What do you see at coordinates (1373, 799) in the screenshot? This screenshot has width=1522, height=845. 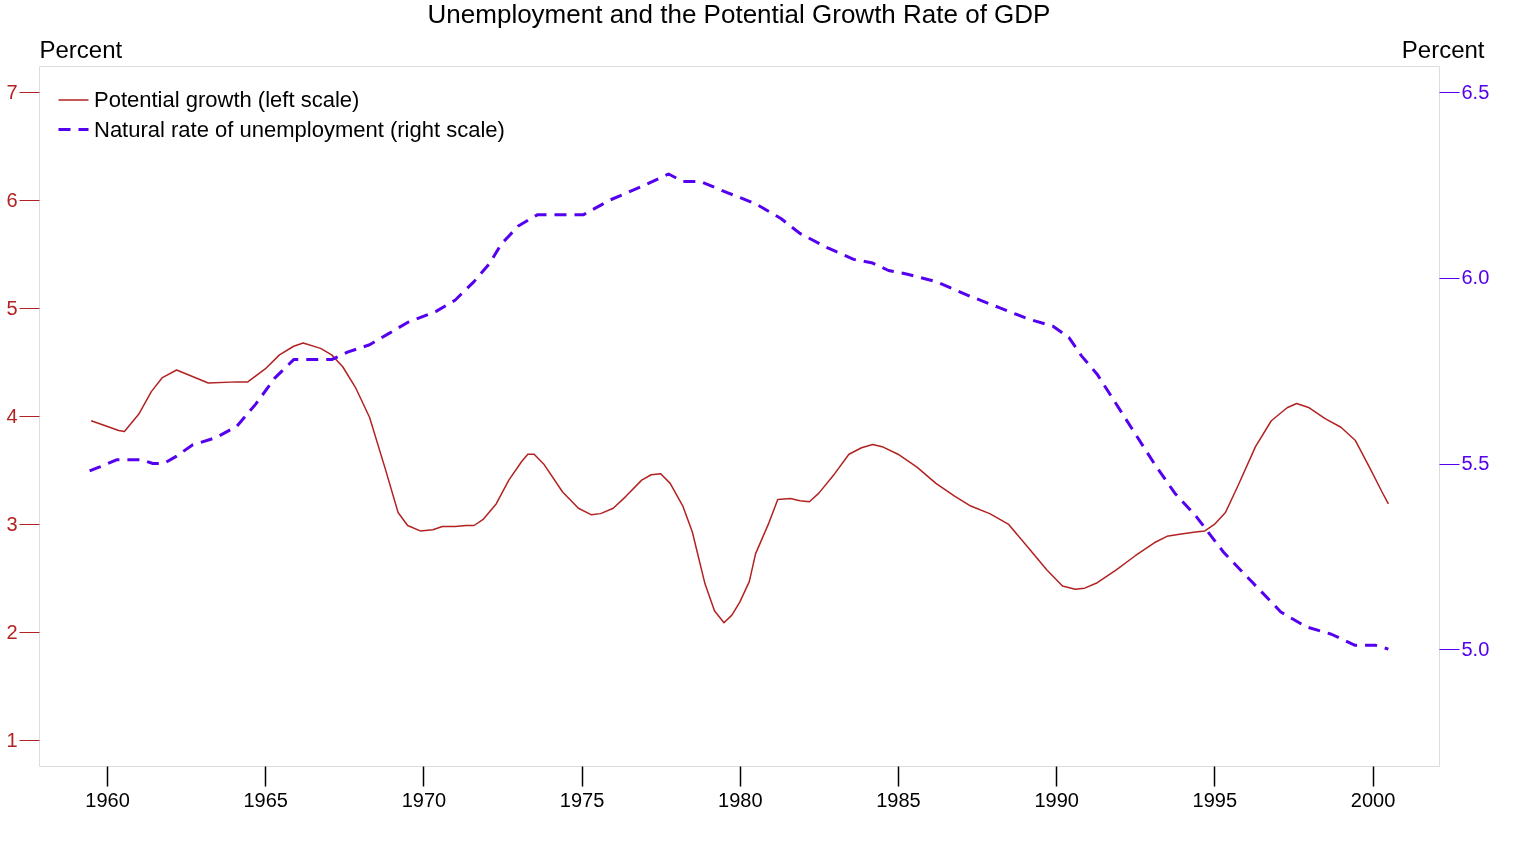 I see `x-tick-label: 2000` at bounding box center [1373, 799].